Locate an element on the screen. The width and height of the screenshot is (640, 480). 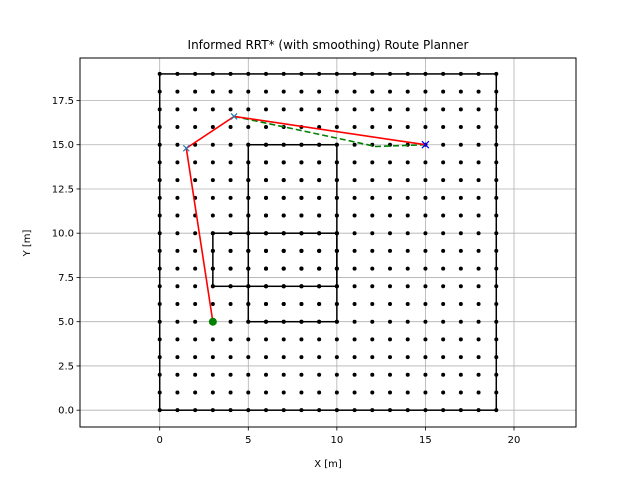
x-tick-label: 10 is located at coordinates (336, 440).